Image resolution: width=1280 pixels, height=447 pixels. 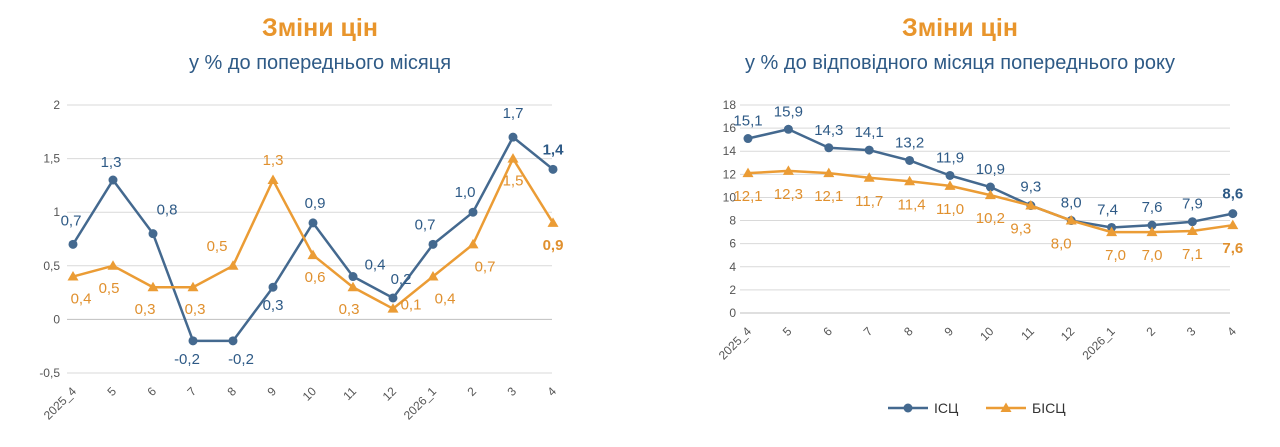 I want to click on data-label: 10,9, so click(x=990, y=169).